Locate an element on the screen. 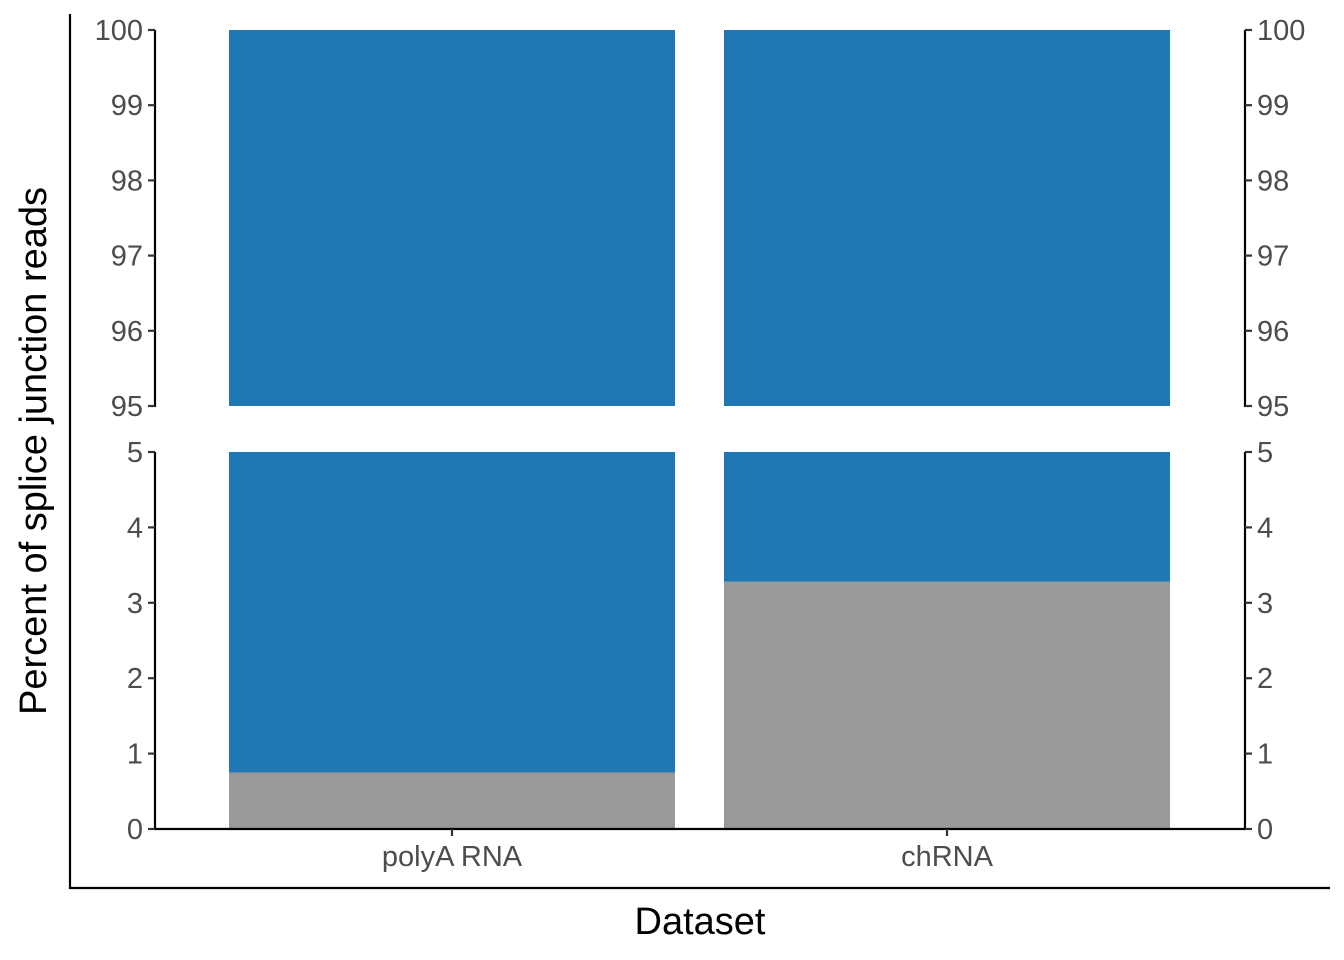 The image size is (1344, 960). right-y-tick-label: 96 is located at coordinates (1273, 332).